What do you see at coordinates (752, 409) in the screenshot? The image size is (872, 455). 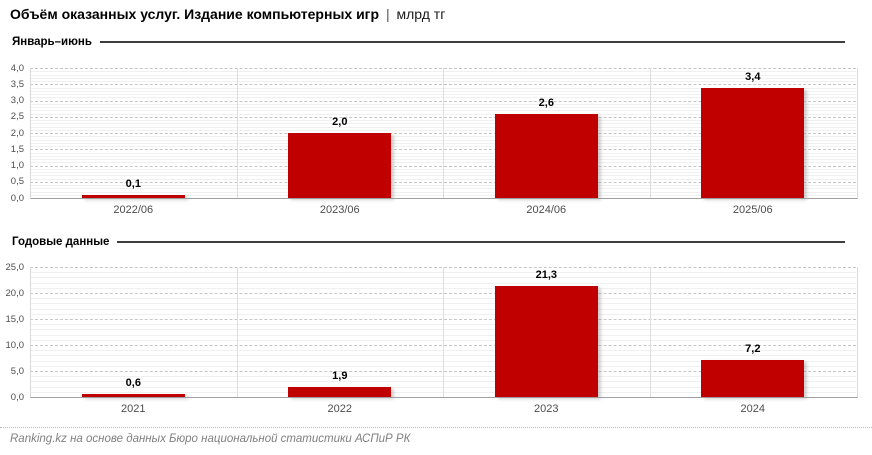 I see `x-category-label: 2024` at bounding box center [752, 409].